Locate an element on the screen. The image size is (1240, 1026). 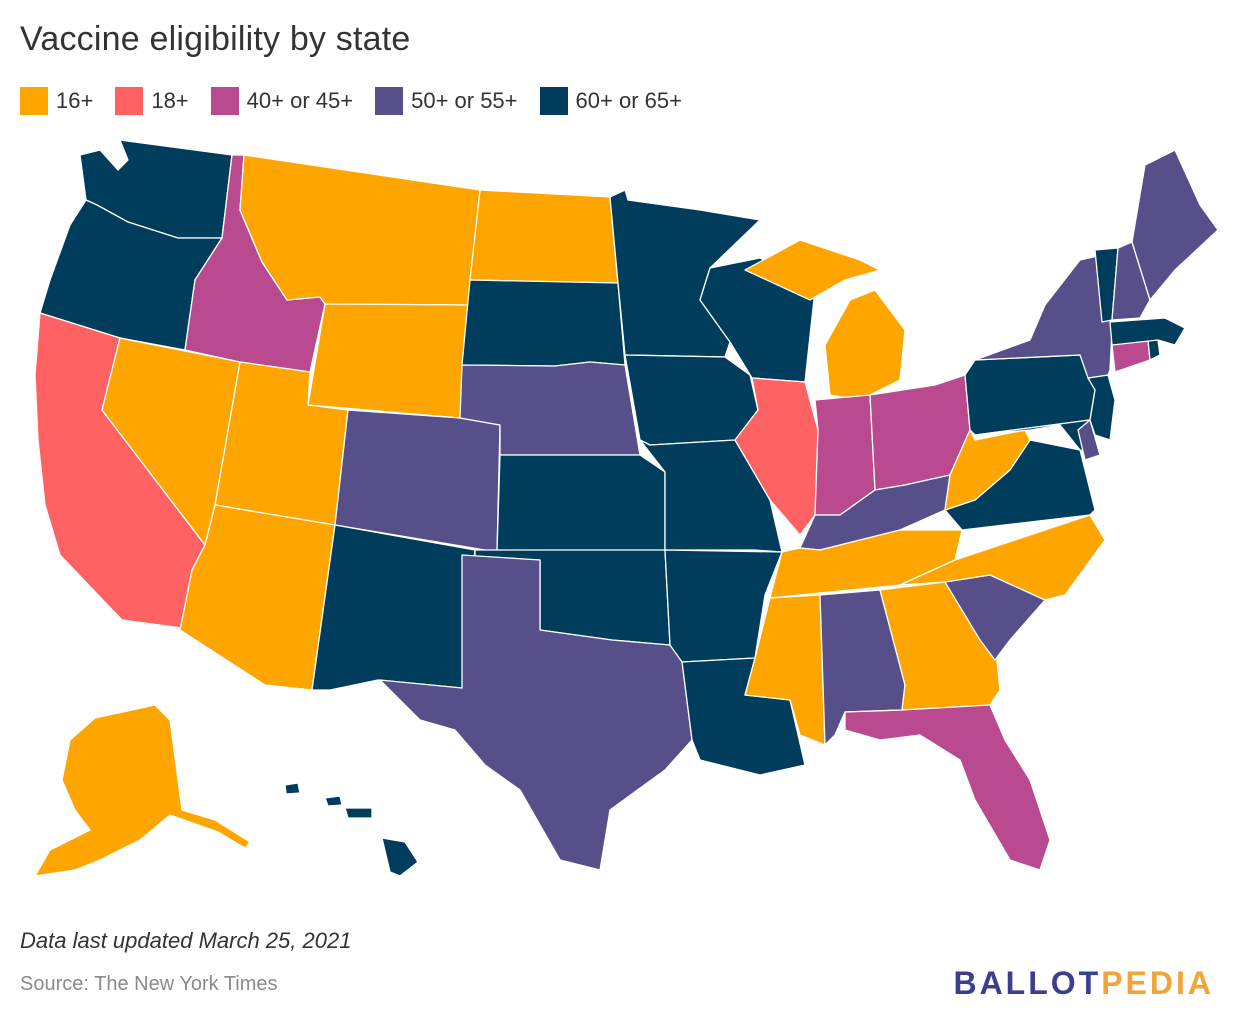
state-IA is located at coordinates (691, 400).